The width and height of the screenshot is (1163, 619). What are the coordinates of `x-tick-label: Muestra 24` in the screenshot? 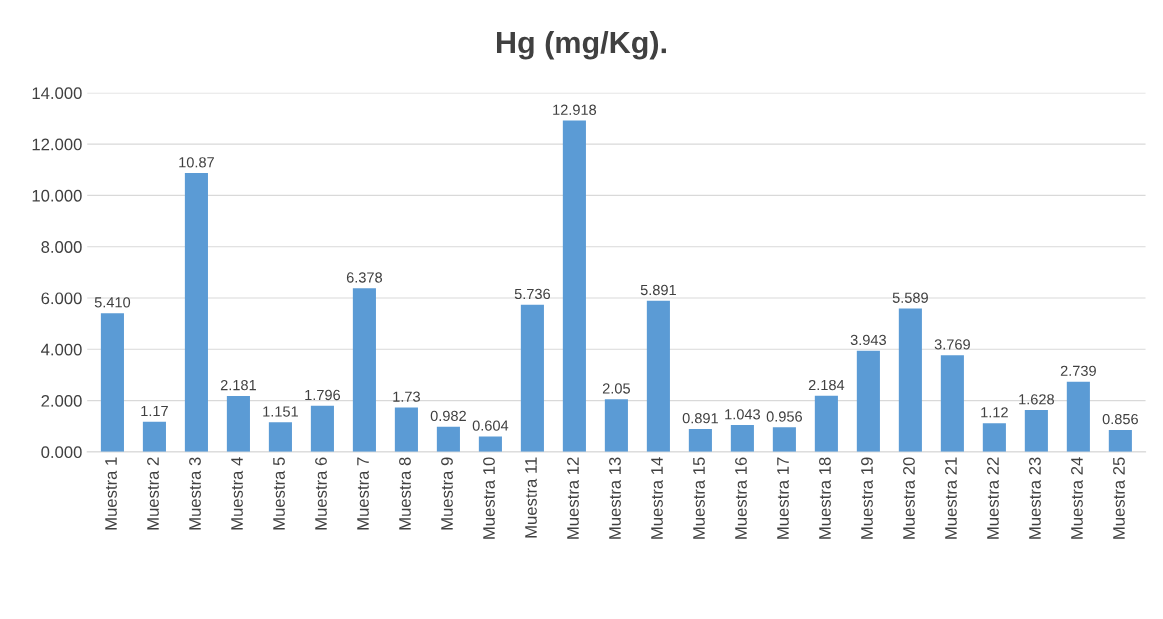 It's located at (1077, 498).